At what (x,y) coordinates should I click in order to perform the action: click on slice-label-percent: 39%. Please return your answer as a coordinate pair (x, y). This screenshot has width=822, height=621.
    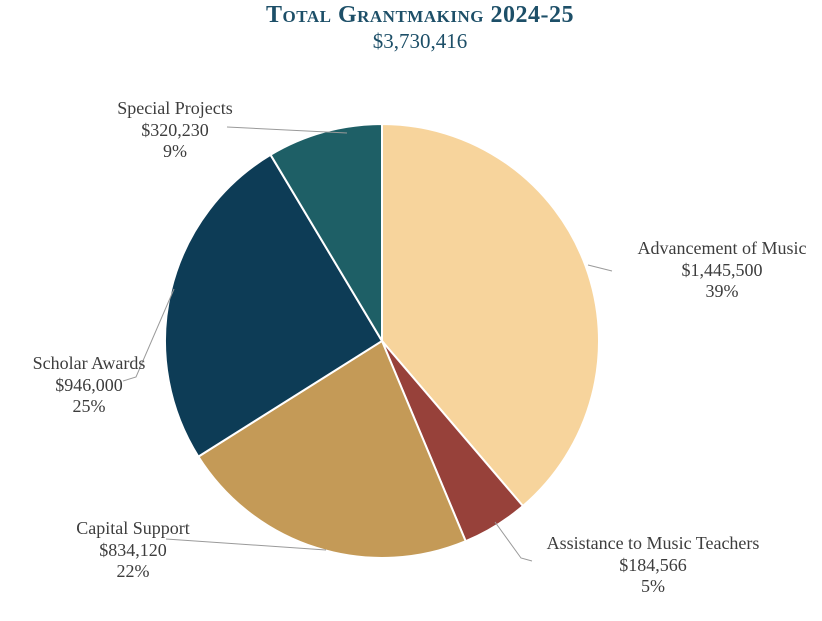
    Looking at the image, I should click on (722, 291).